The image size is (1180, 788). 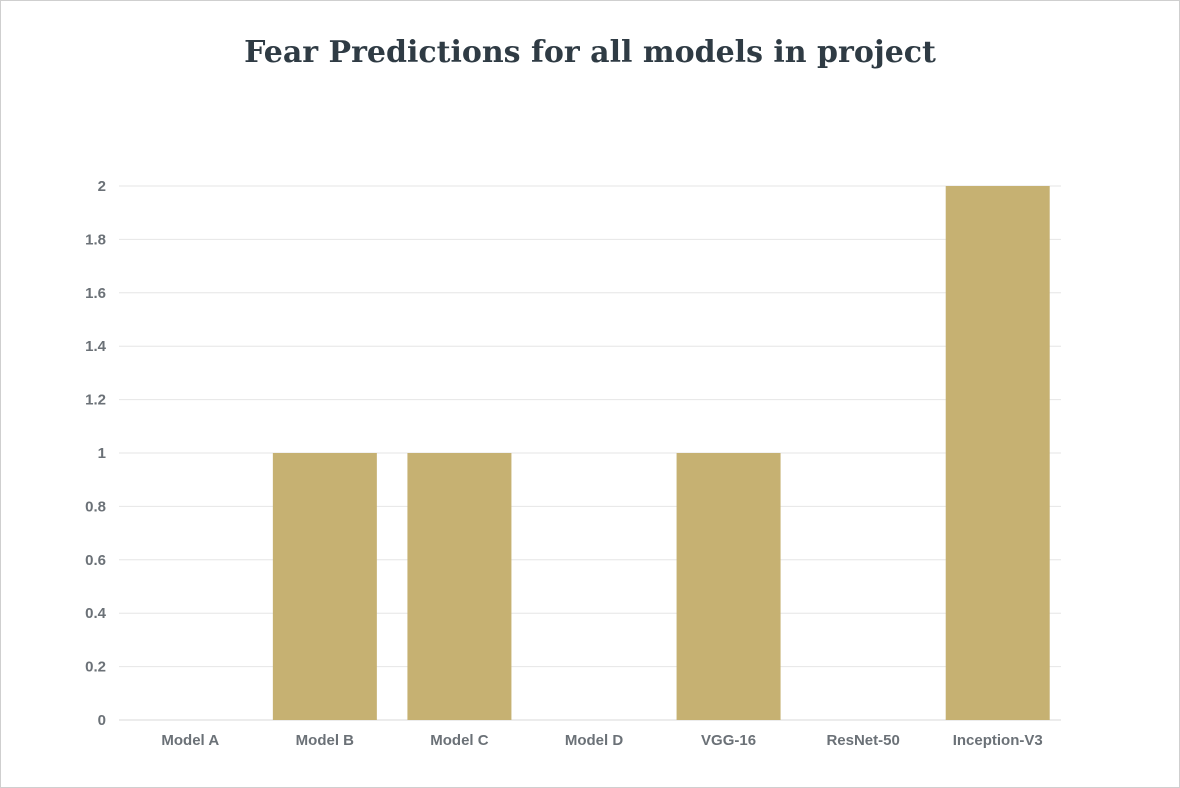 I want to click on x-tick-label: Model D, so click(x=594, y=740).